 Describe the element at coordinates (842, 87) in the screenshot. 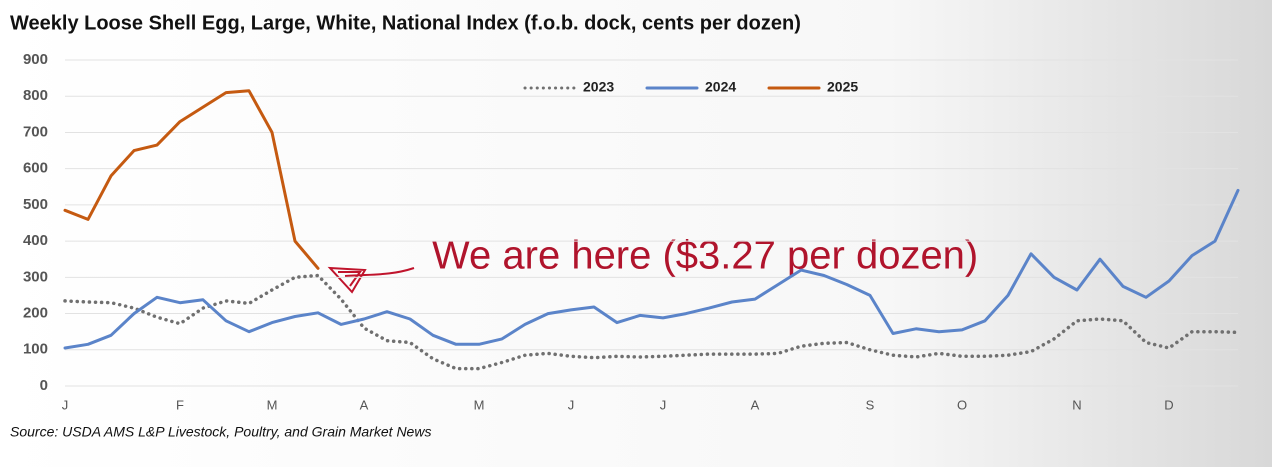

I see `legend-label: 2025` at that location.